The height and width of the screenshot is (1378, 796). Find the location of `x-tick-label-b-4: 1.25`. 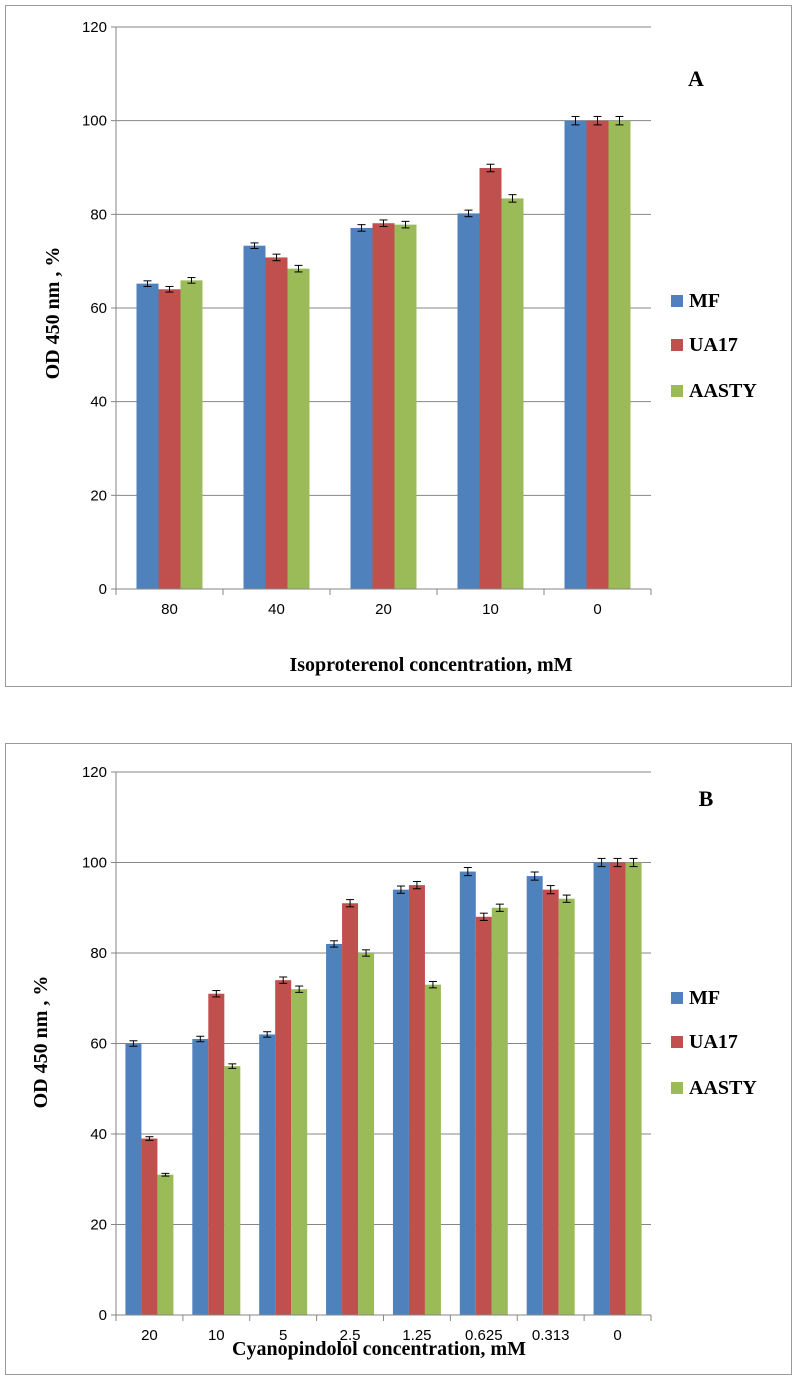

x-tick-label-b-4: 1.25 is located at coordinates (416, 1335).